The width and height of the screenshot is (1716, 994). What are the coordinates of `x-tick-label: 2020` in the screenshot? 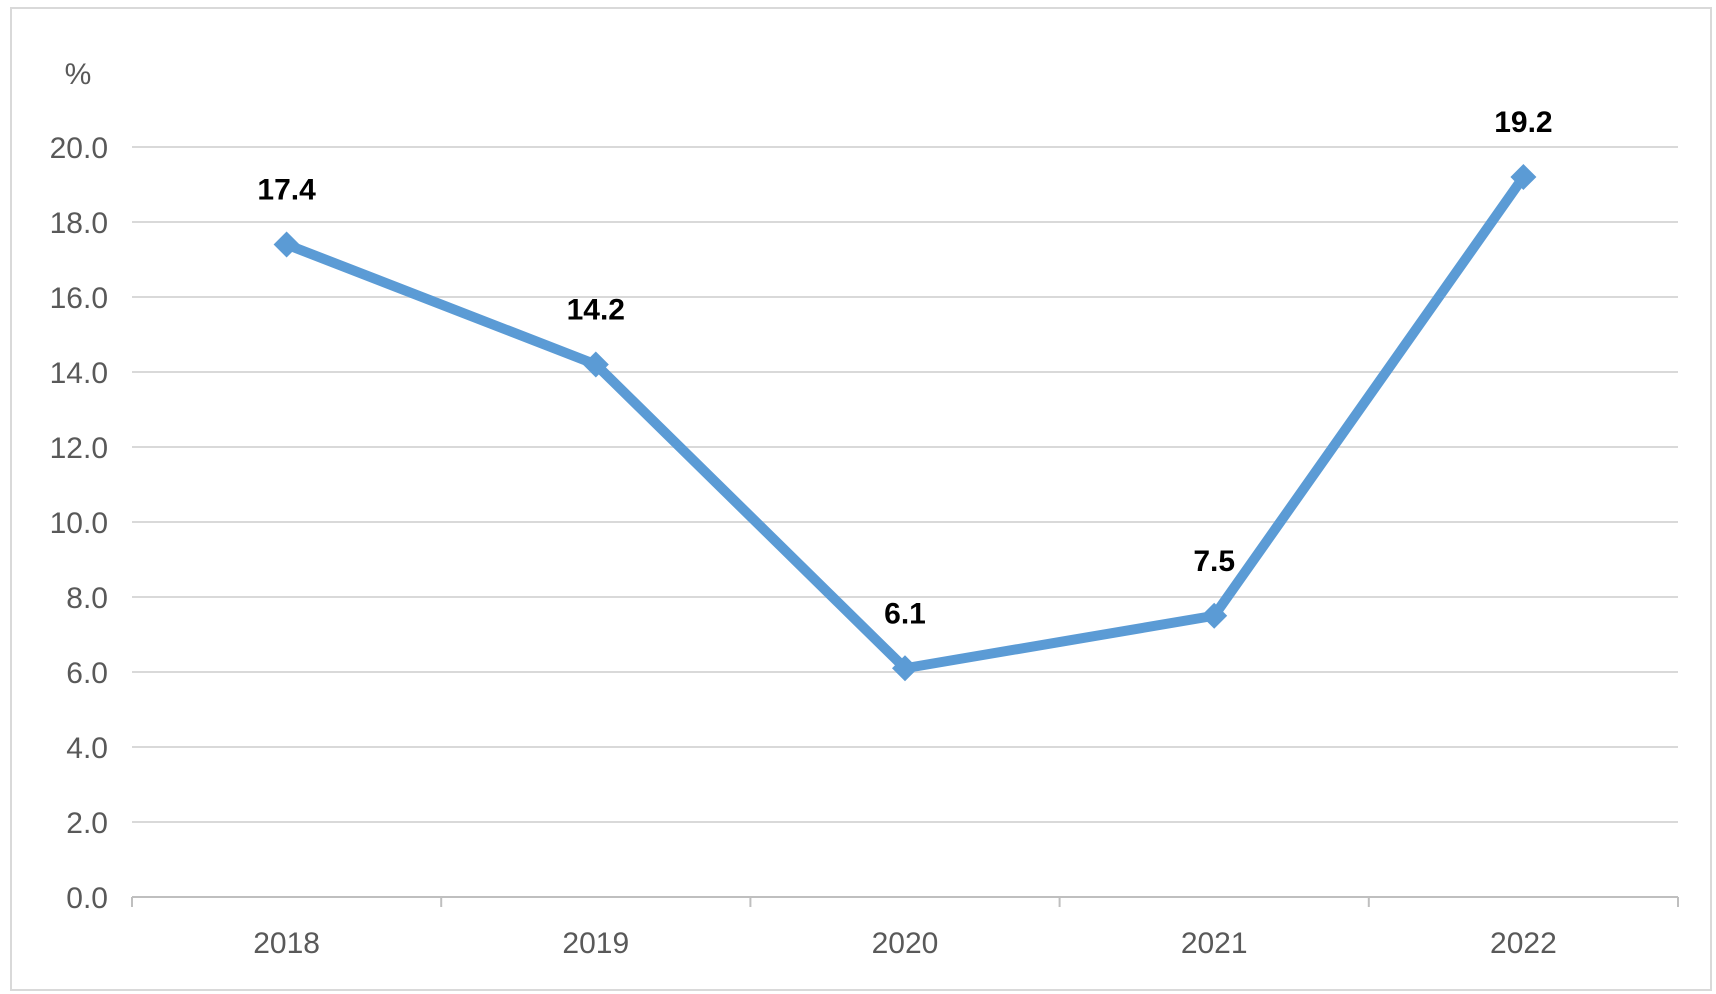 It's located at (905, 943).